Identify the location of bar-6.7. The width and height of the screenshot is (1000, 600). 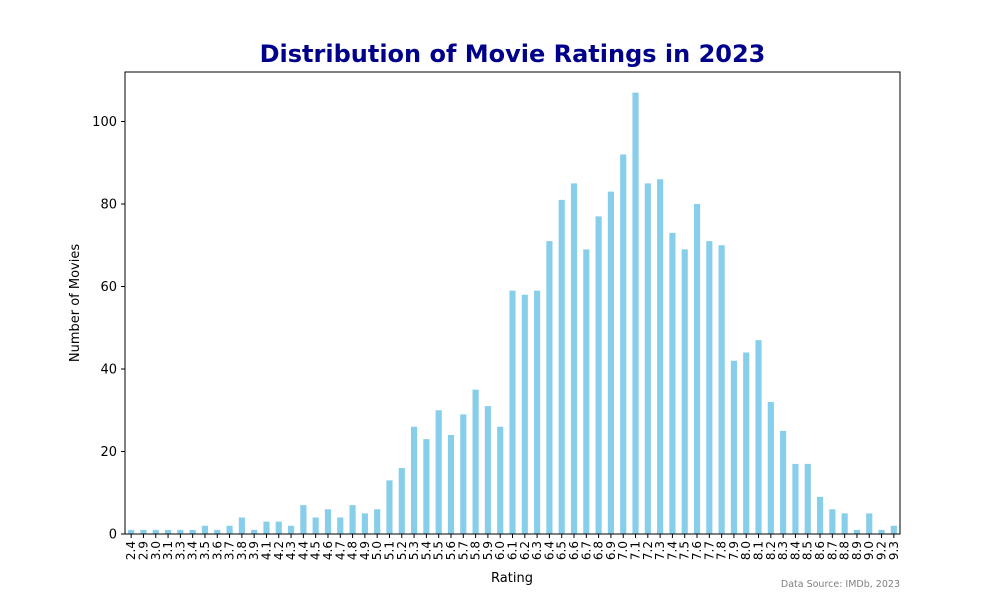
(586, 391).